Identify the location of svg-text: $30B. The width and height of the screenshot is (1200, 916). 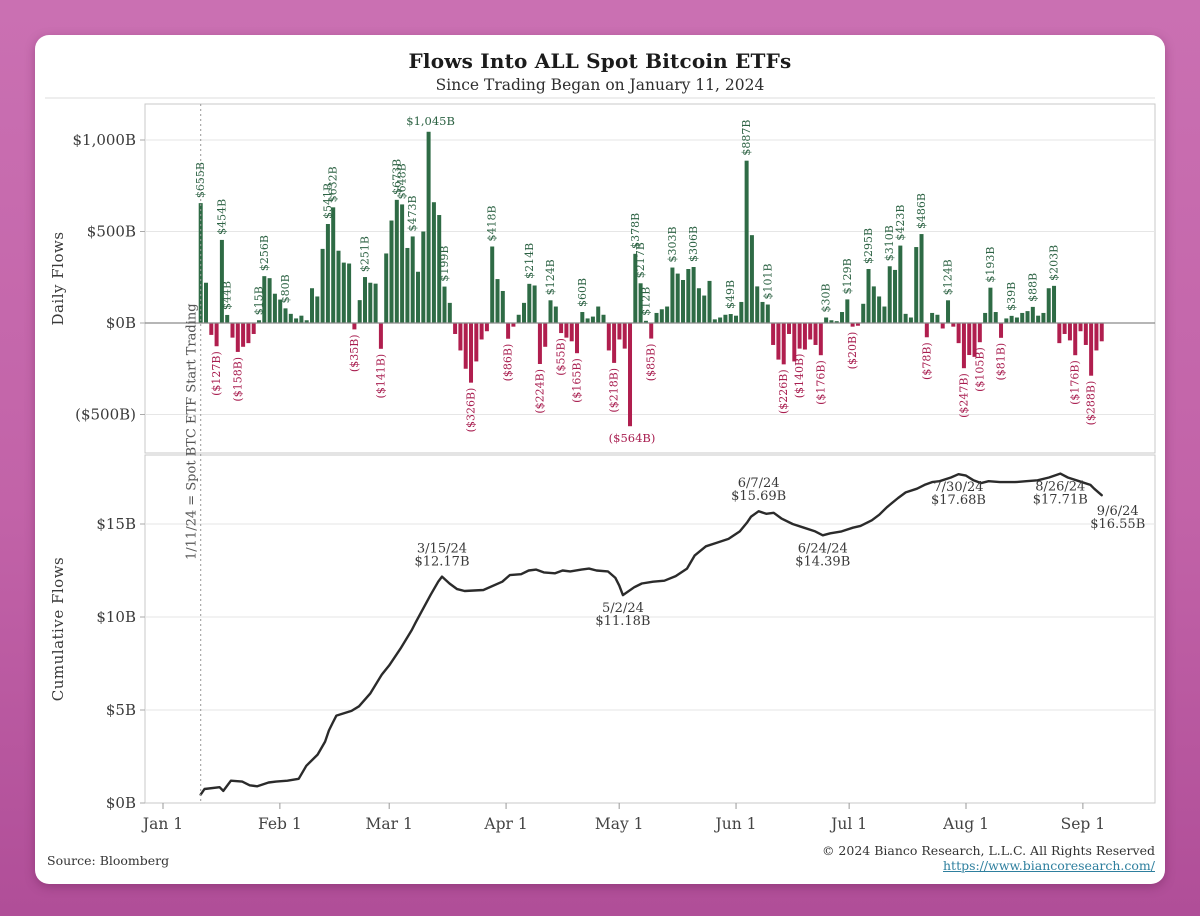
(826, 297).